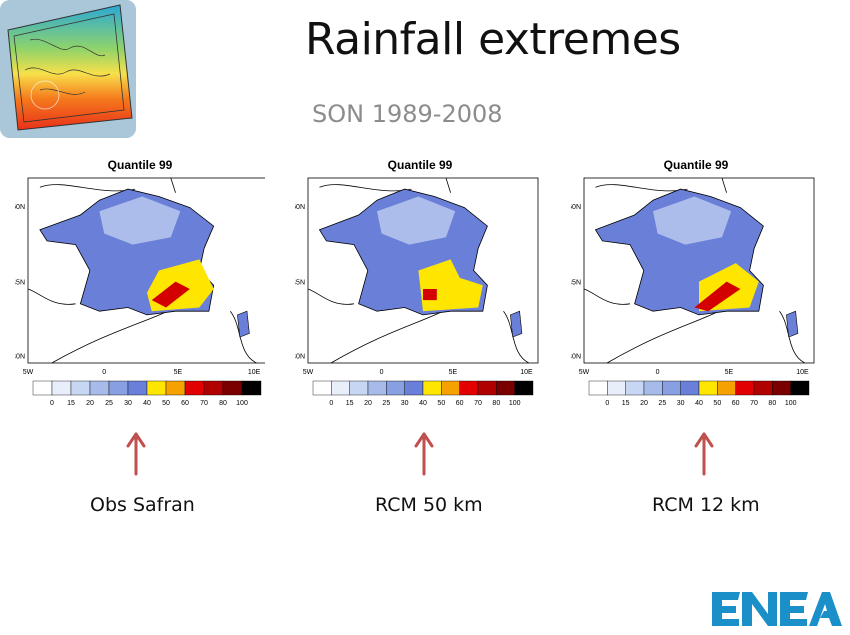  What do you see at coordinates (68, 69) in the screenshot?
I see `europe-temperature-map-icon` at bounding box center [68, 69].